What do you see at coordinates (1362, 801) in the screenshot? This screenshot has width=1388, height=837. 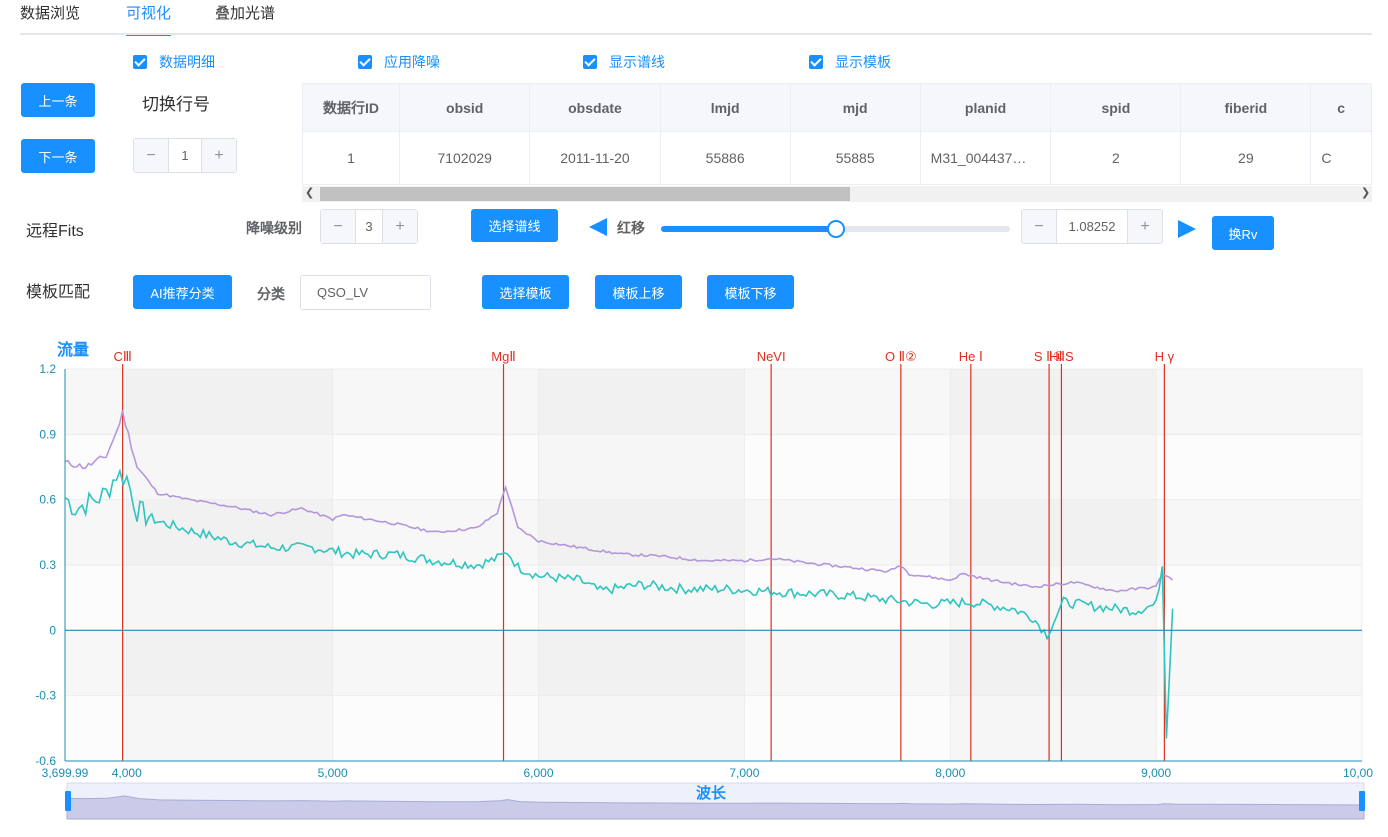 I see `zoom-handle-right` at bounding box center [1362, 801].